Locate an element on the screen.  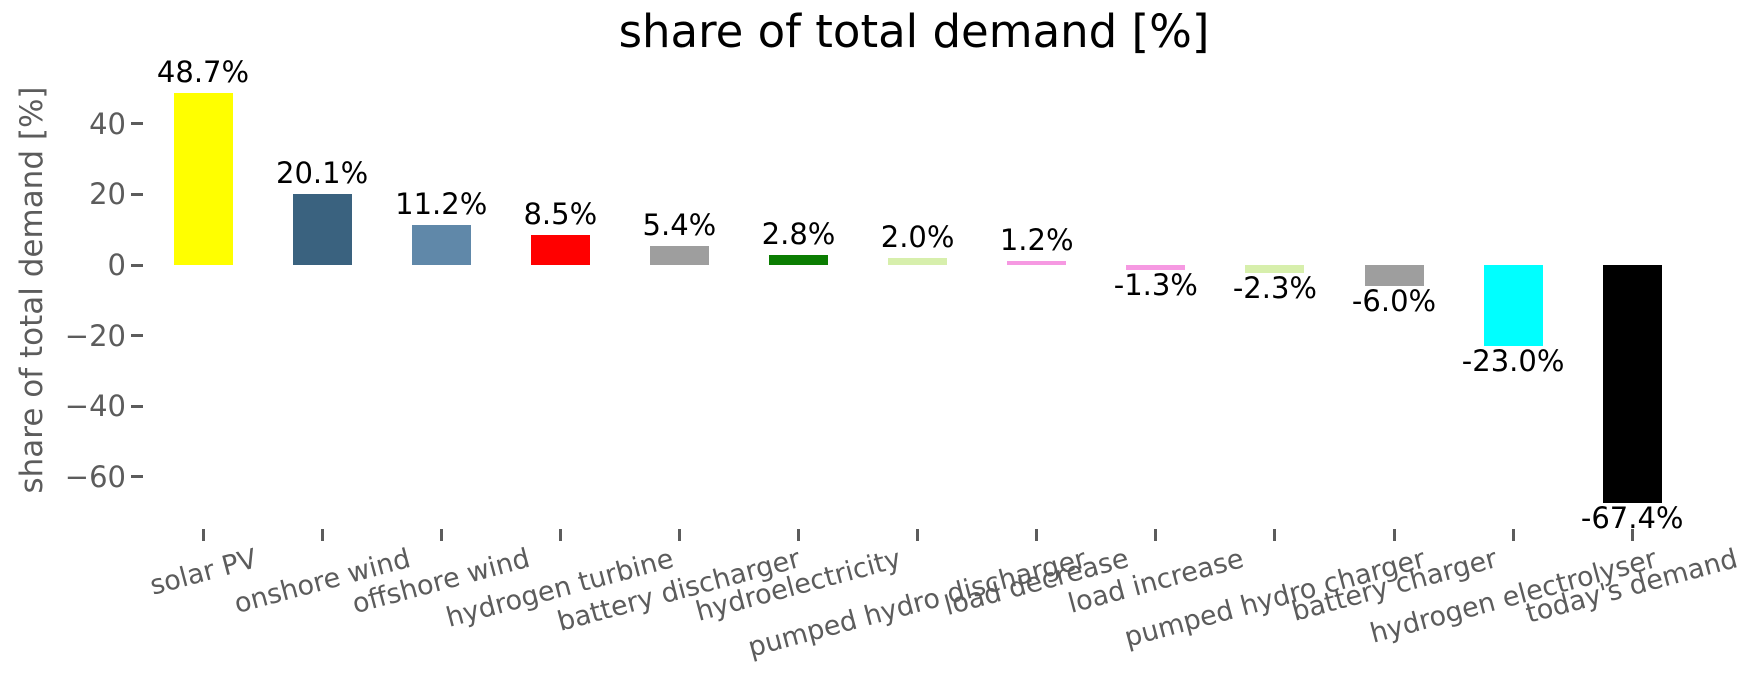
y-tick-label: 40 is located at coordinates (107, 123).